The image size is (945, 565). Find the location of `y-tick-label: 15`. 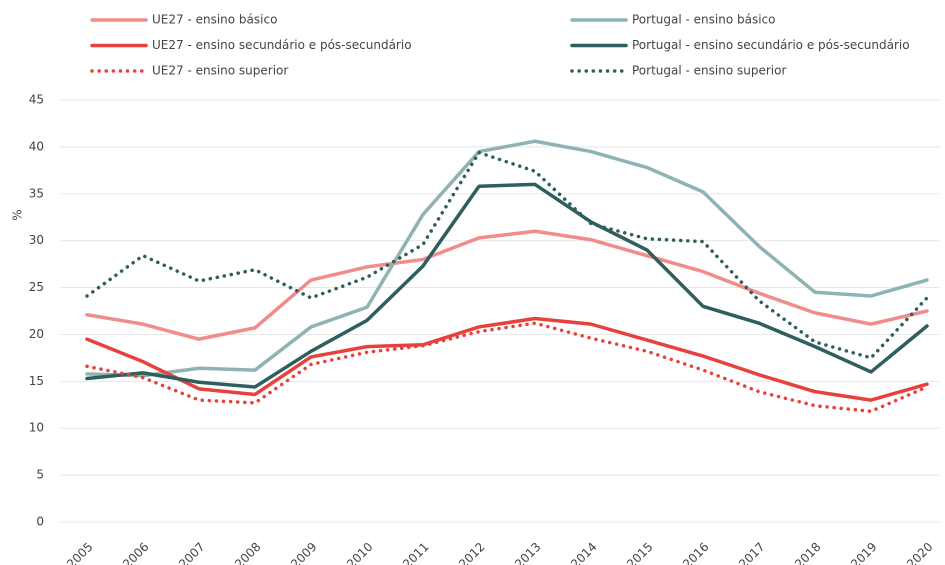

y-tick-label: 15 is located at coordinates (36, 381).